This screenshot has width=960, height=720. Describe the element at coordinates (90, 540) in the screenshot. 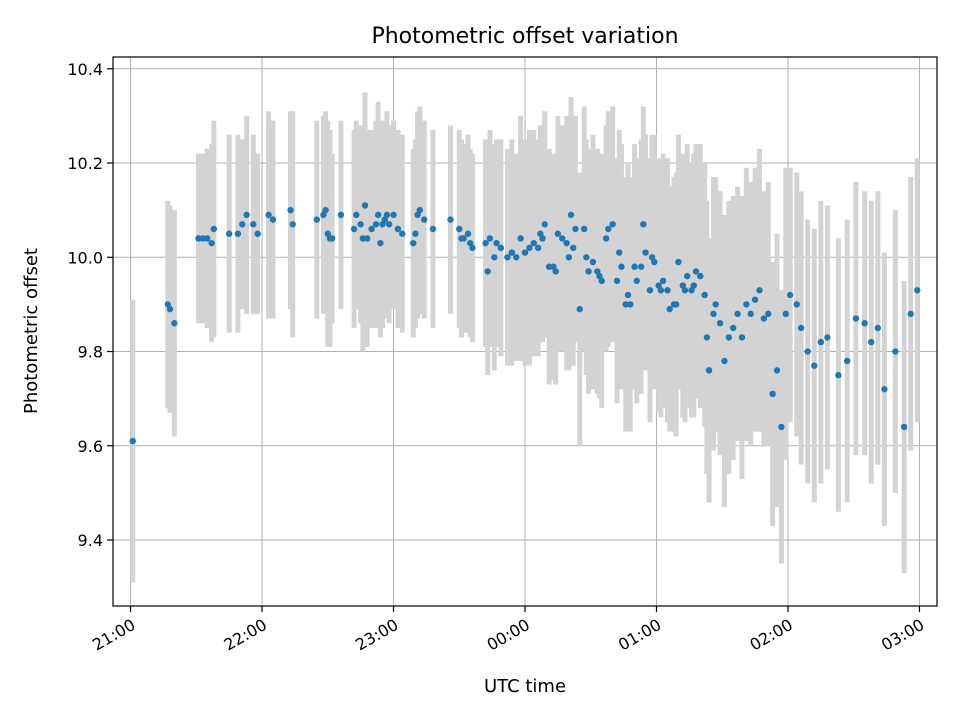

I see `y-tick-label: 9.4` at that location.